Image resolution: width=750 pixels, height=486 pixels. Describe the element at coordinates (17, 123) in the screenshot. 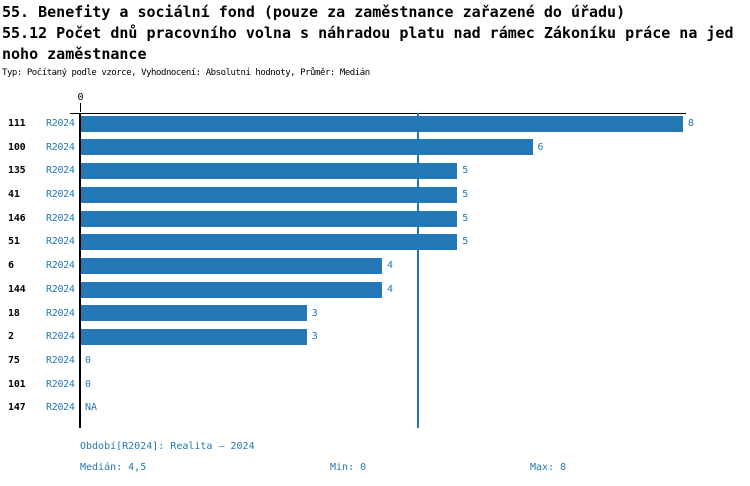

I see `org-id-label: 111` at that location.